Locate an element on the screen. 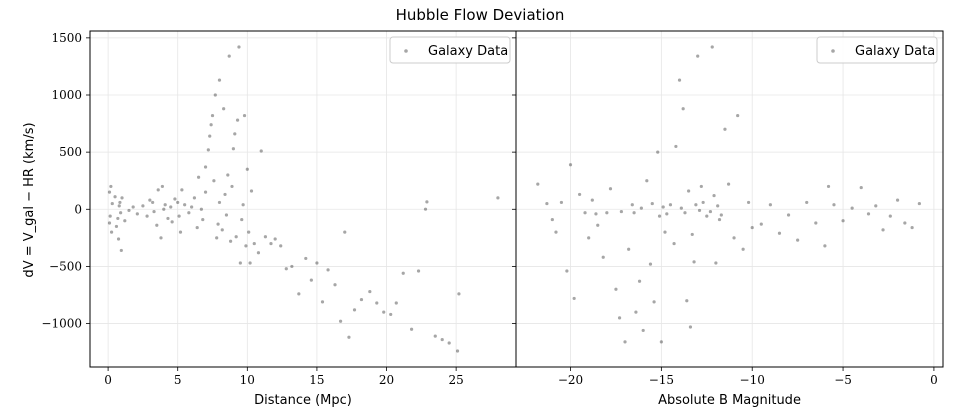 This screenshot has height=416, width=960. y-axis-label: dV = V_gal − HR (km/s) is located at coordinates (29, 199).